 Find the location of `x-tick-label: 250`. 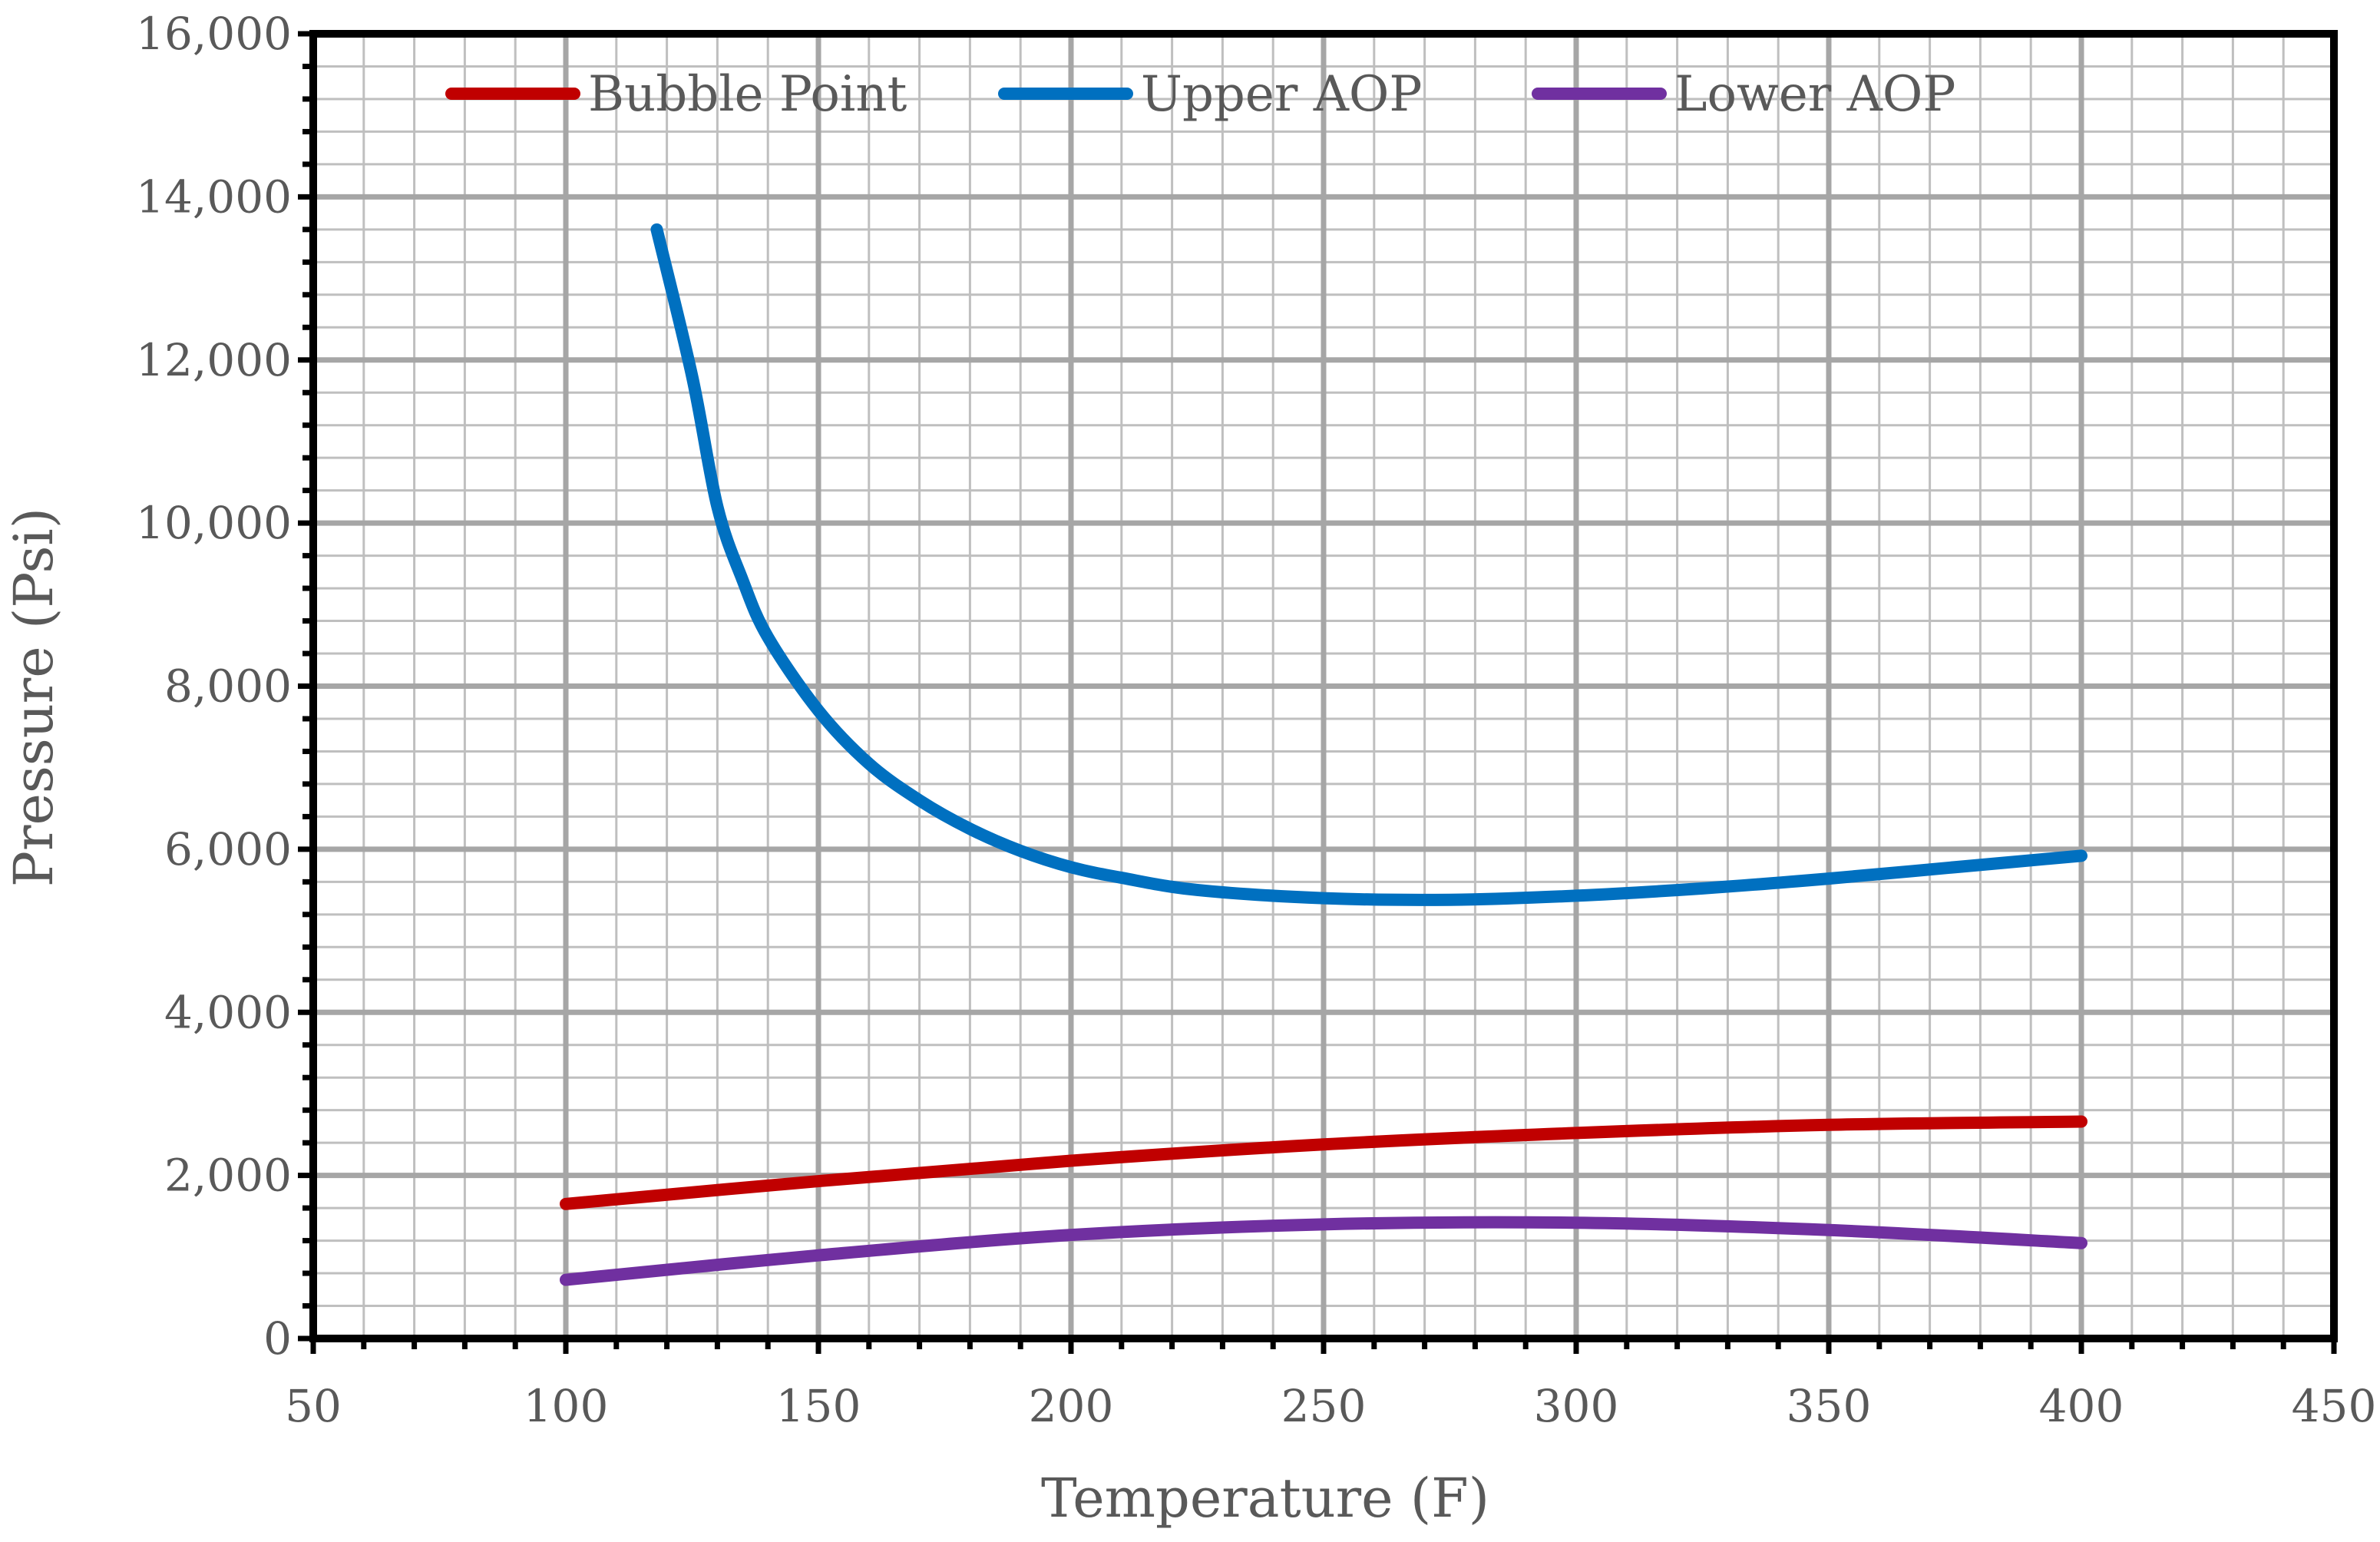

x-tick-label: 250 is located at coordinates (1324, 1406).